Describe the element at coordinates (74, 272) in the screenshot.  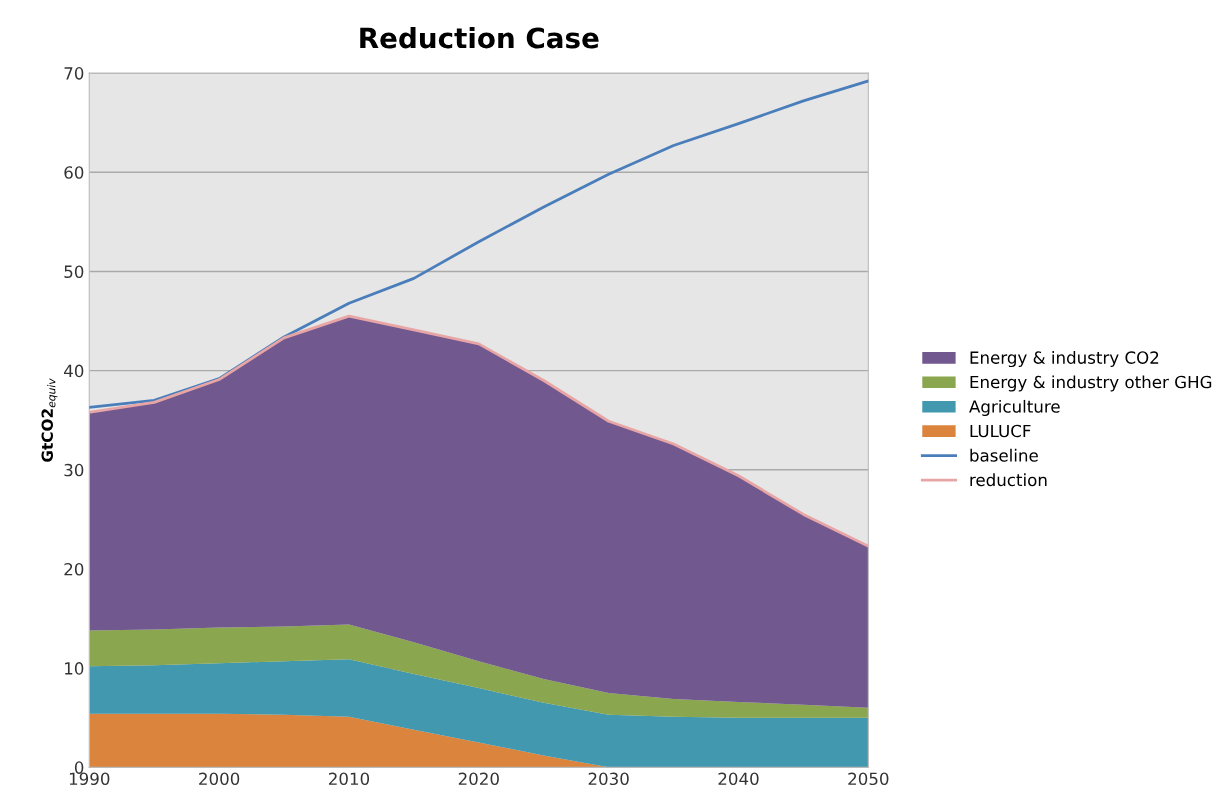
I see `y-tick-label: 50` at that location.